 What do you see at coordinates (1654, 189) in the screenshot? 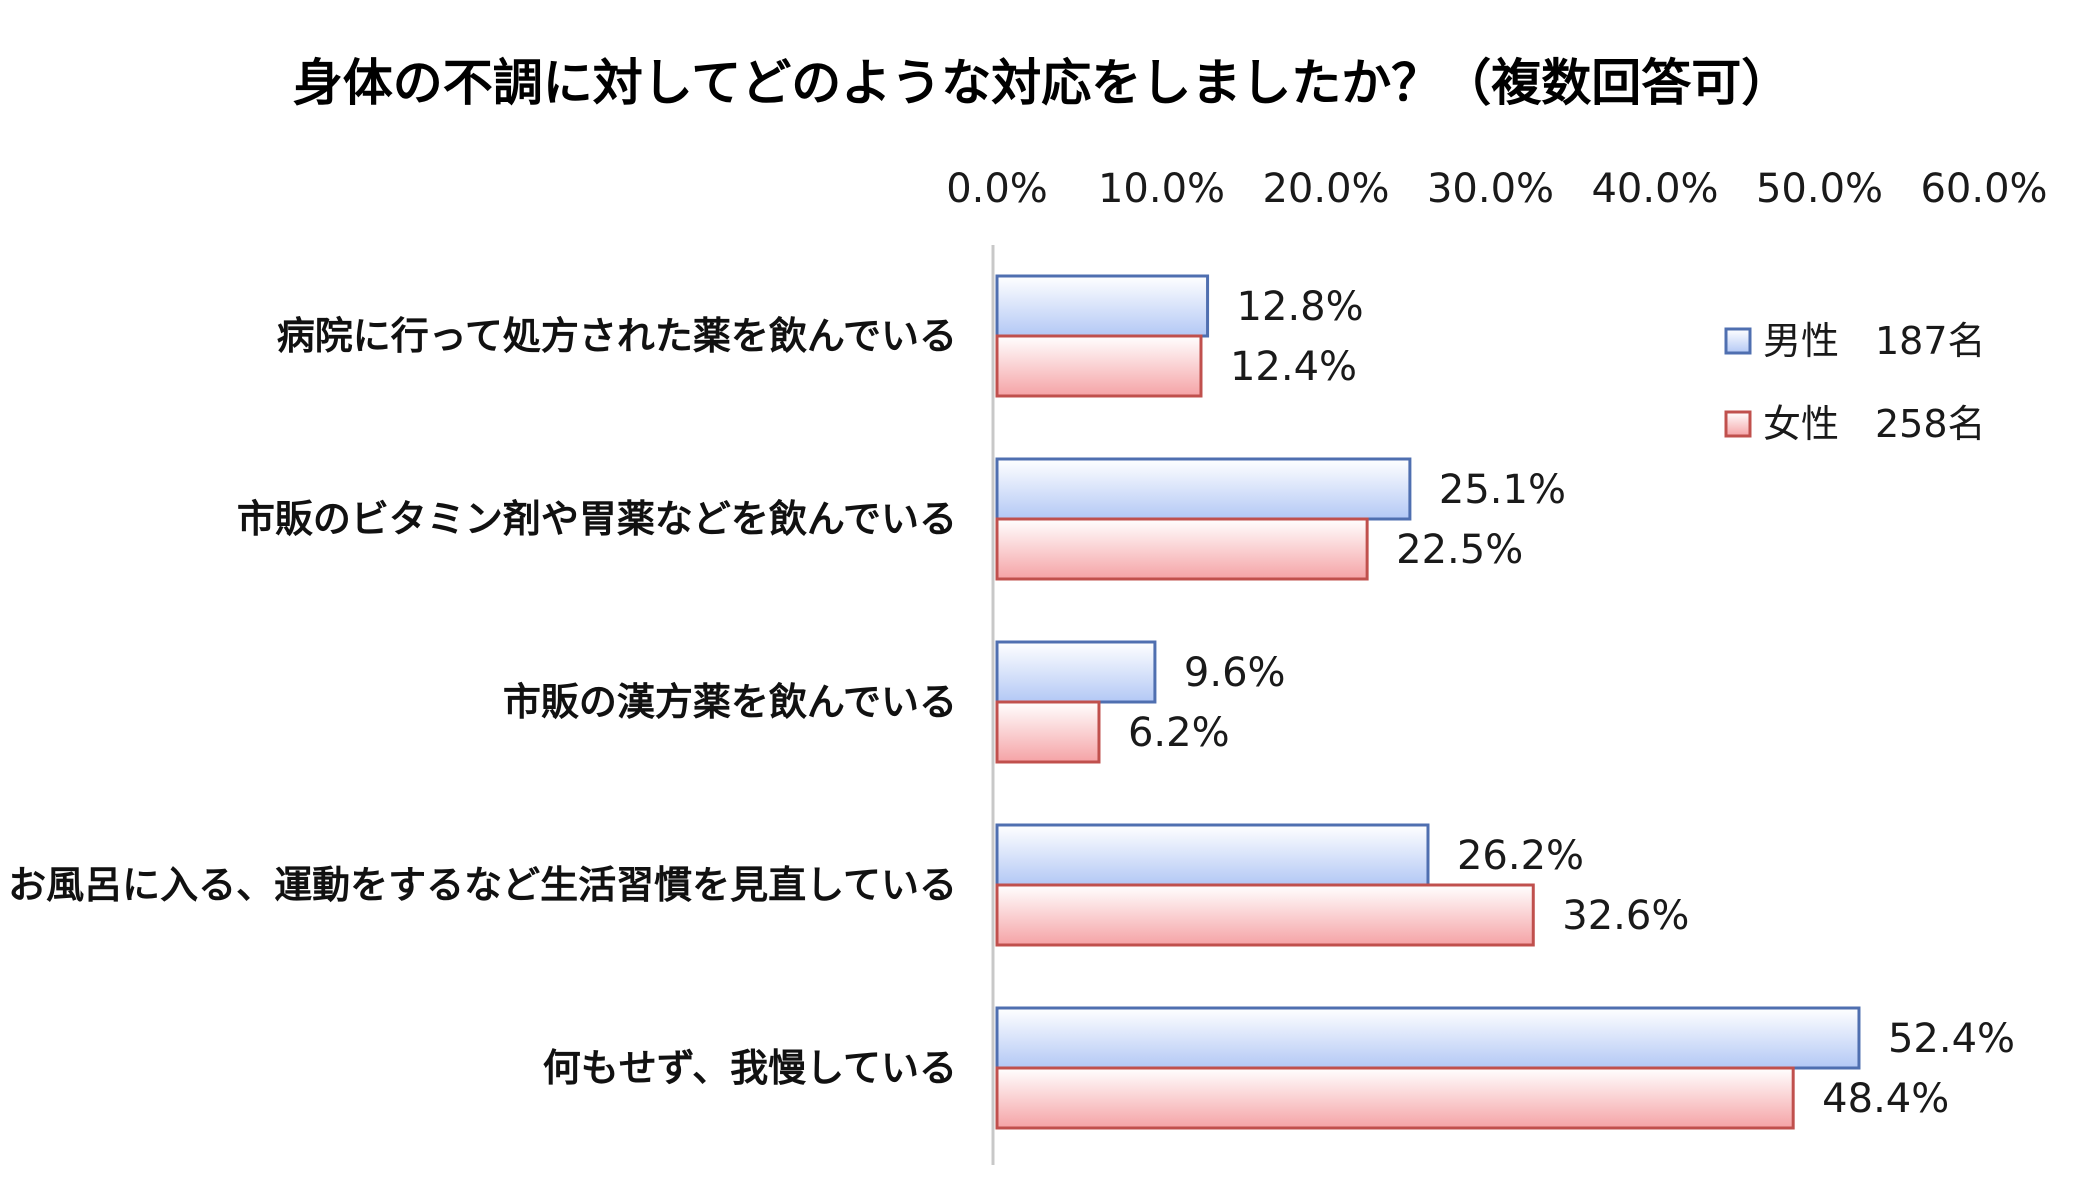
I see `x-tick-label: 40.0%` at bounding box center [1654, 189].